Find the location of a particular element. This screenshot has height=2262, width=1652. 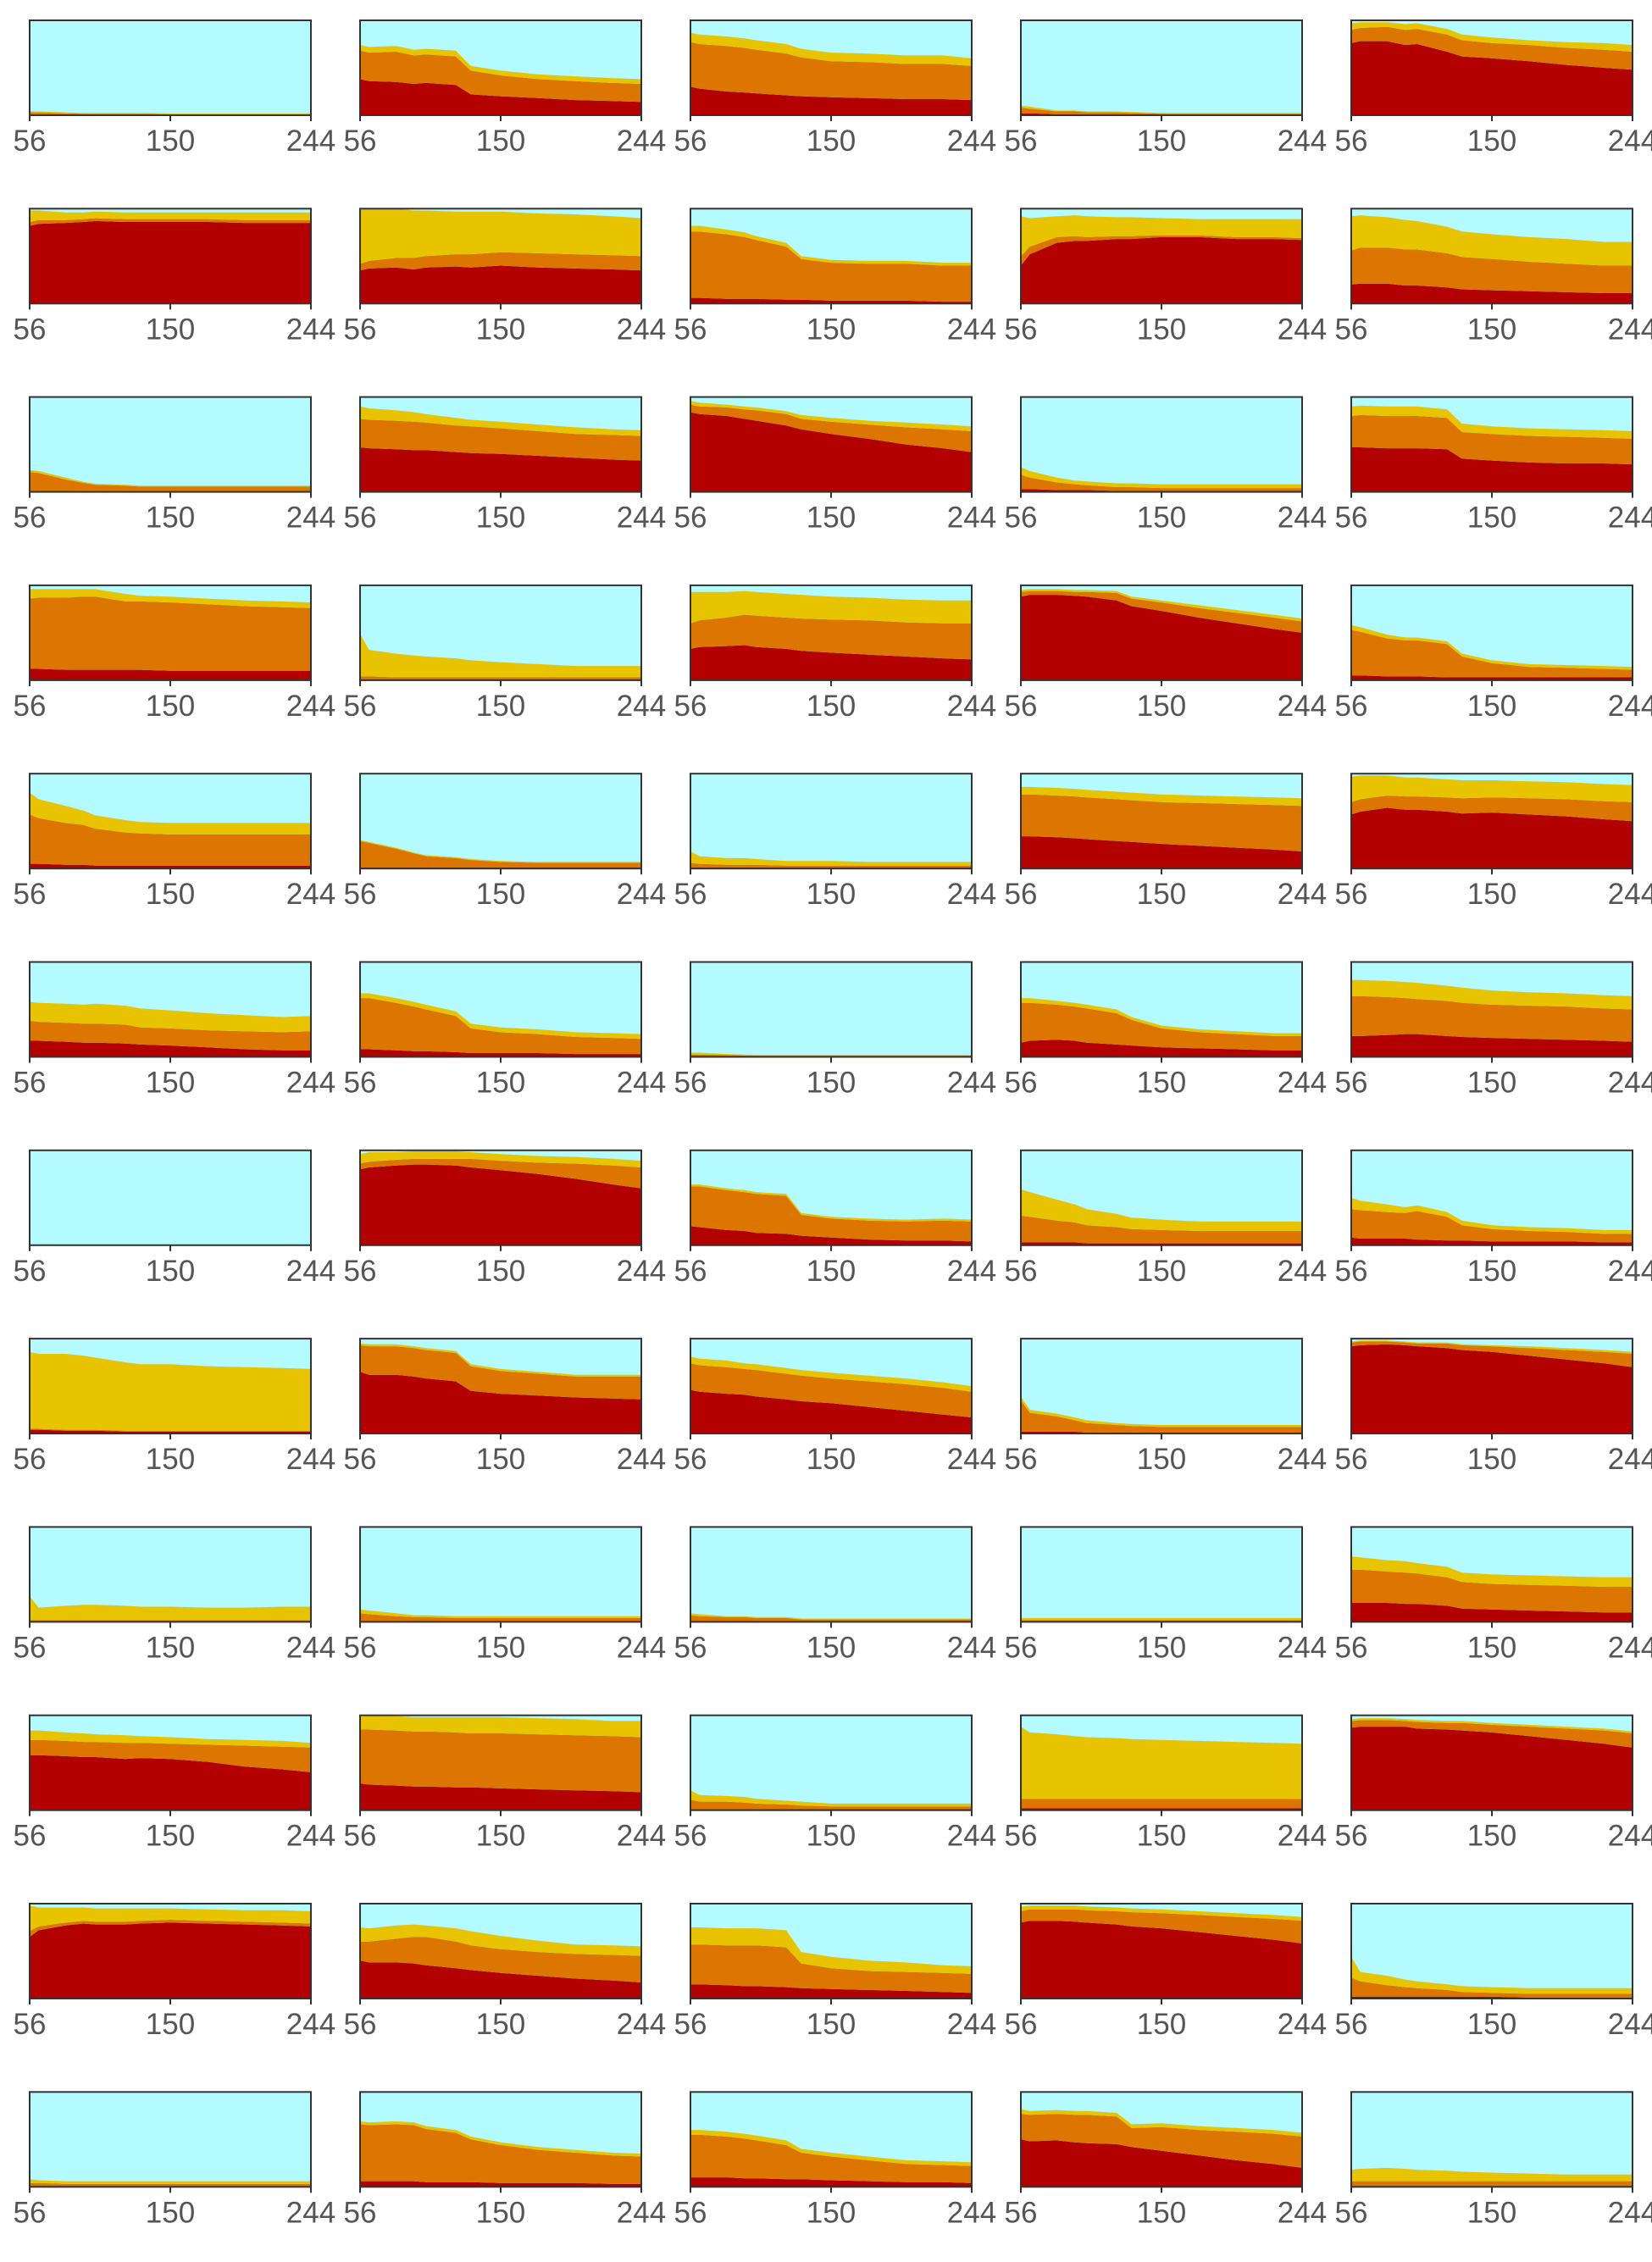

panel-50: 56 150 244 is located at coordinates (1494, 1783).